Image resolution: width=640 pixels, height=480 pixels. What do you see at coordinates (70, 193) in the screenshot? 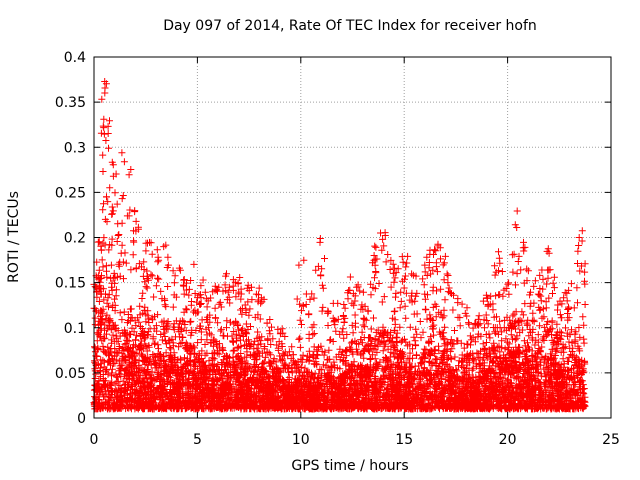
I see `y-tick-label: 0.25` at bounding box center [70, 193].